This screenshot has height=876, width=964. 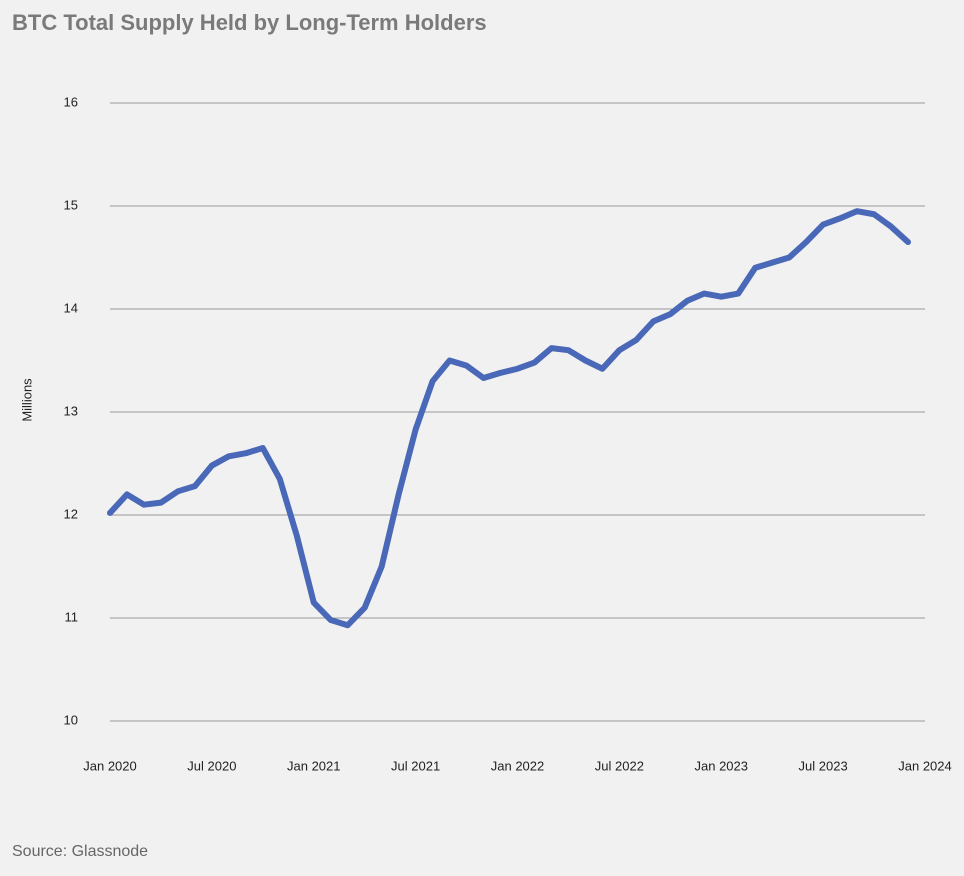 What do you see at coordinates (722, 765) in the screenshot?
I see `x-tick-label: Jan 2023` at bounding box center [722, 765].